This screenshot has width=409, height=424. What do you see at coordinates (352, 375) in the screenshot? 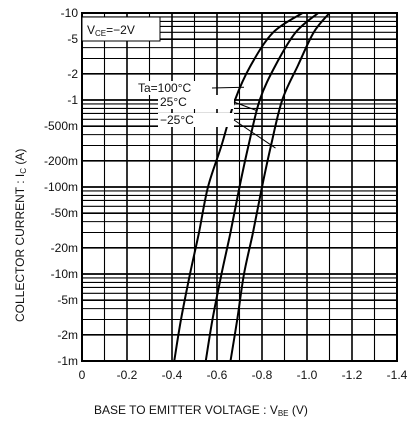
I see `x-tick-label: -1.2` at bounding box center [352, 375].